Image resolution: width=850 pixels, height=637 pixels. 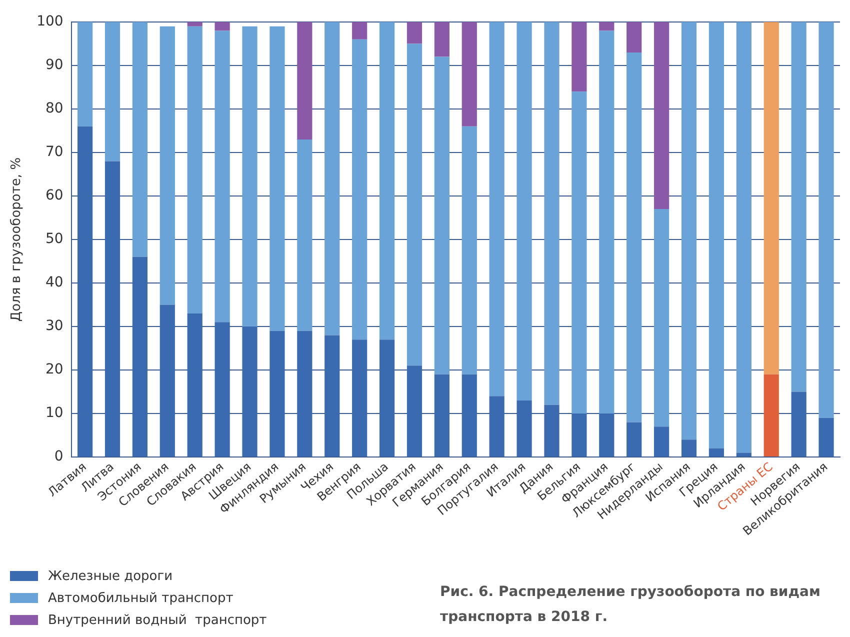 I want to click on y-tick-label: 10, so click(x=54, y=413).